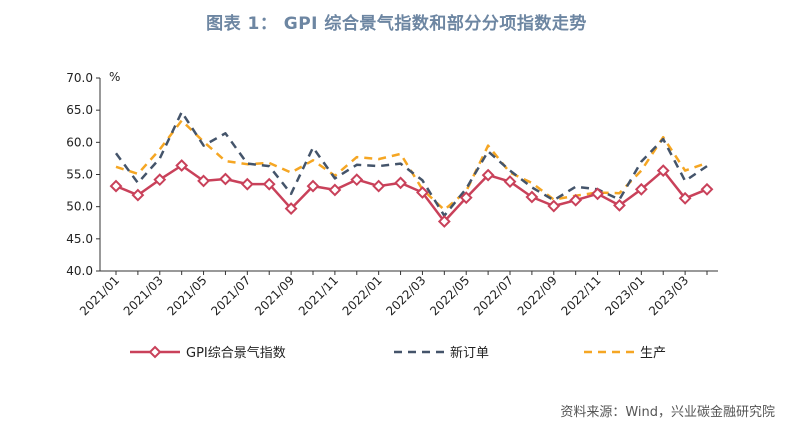  Describe the element at coordinates (114, 77) in the screenshot. I see `y-axis-unit: %` at that location.